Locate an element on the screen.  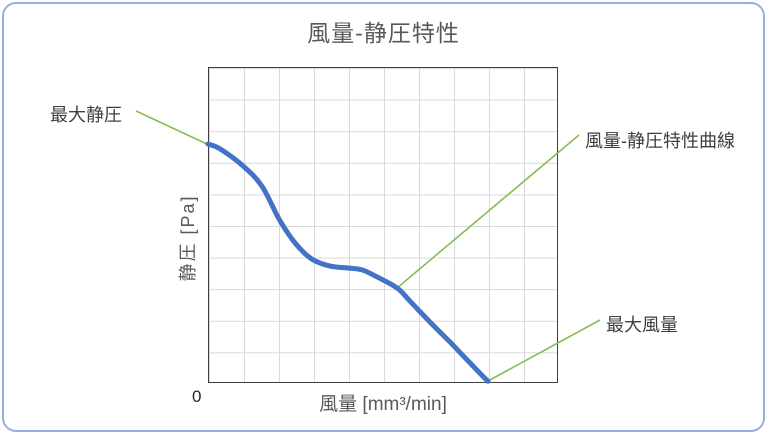
annotation-max-airflow: 最大風量 is located at coordinates (642, 325).